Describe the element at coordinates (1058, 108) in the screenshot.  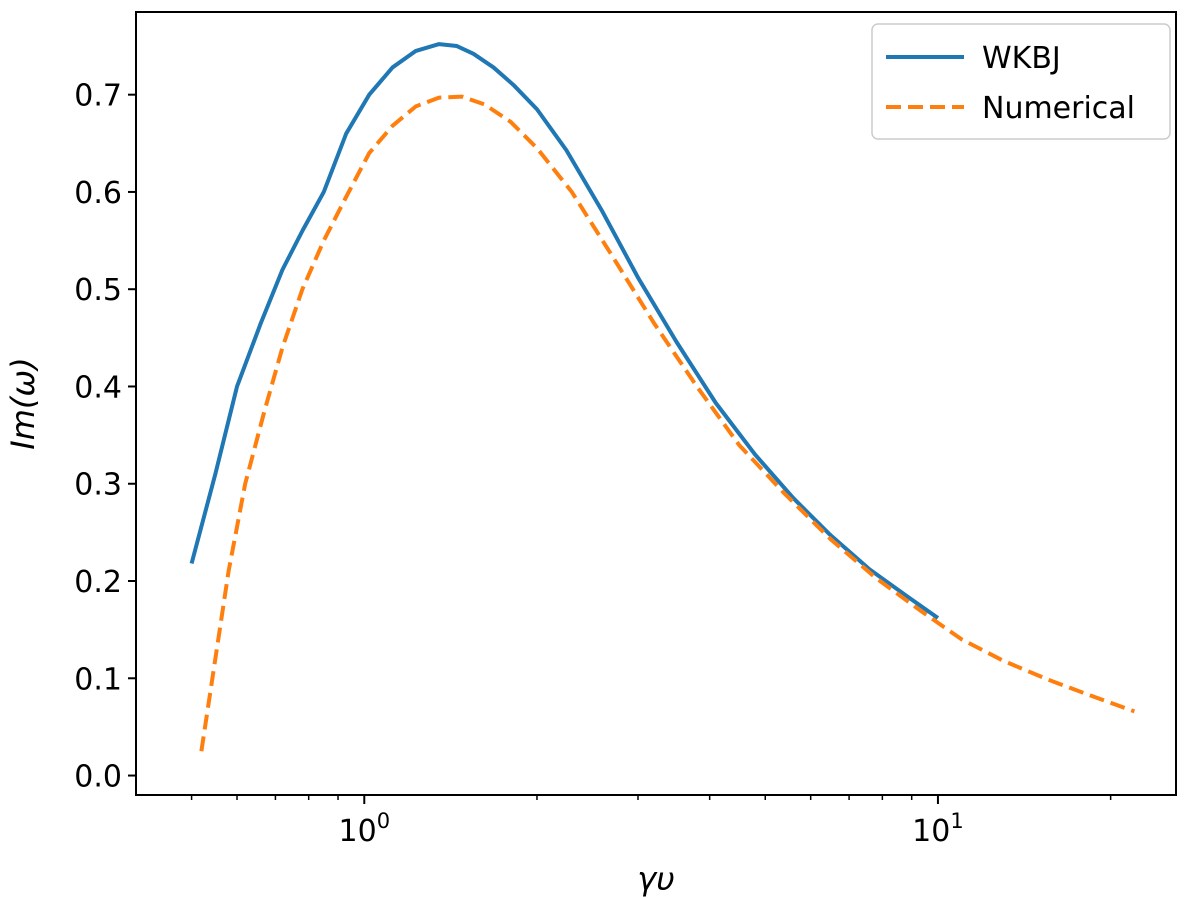
I see `legend-label-numerical: Numerical` at that location.